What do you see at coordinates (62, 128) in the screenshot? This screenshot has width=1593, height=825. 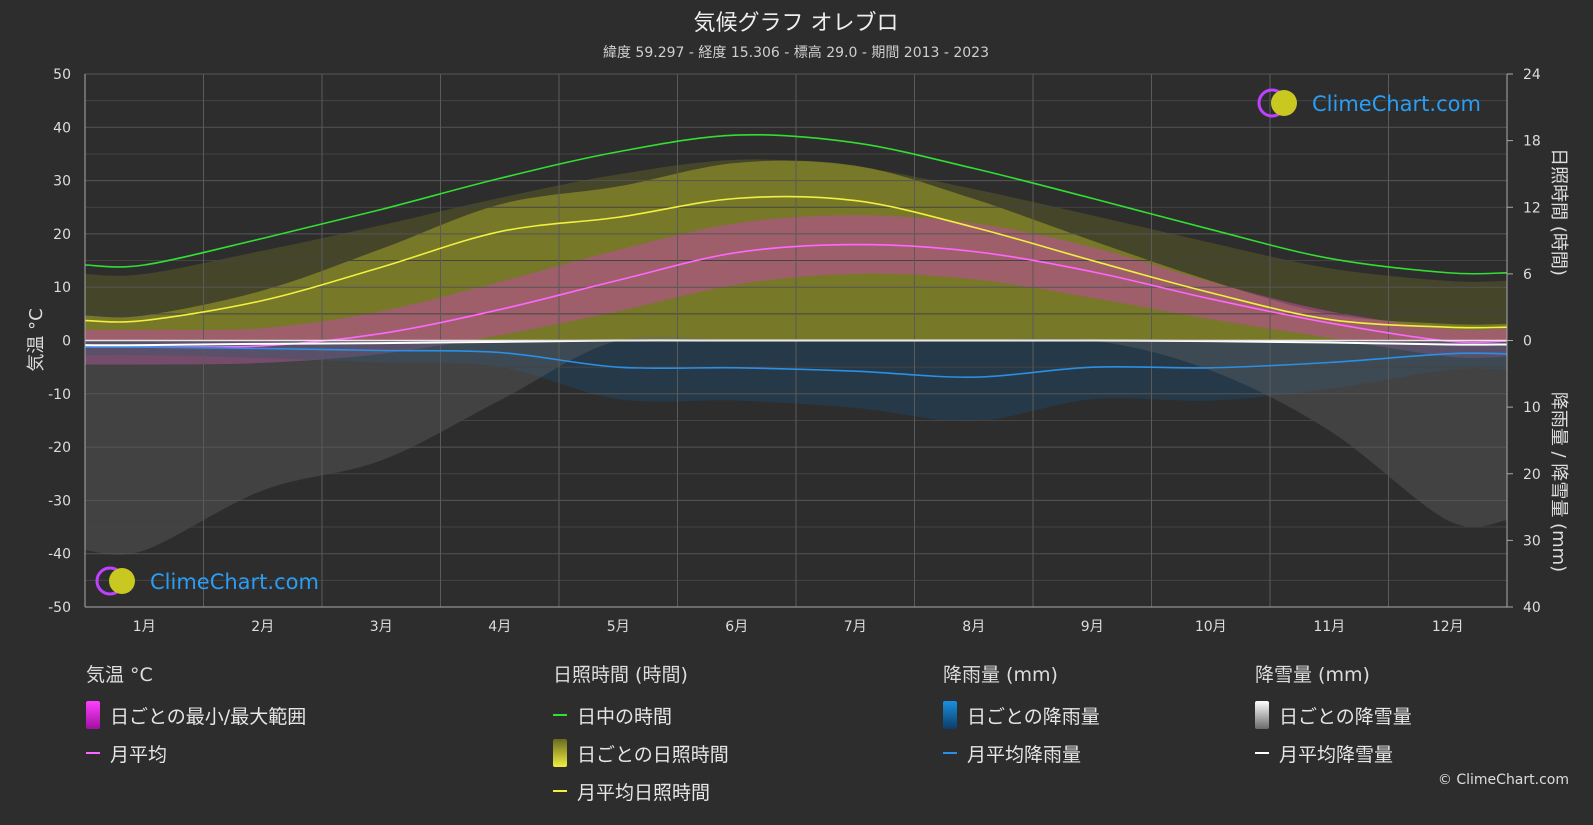 I see `left-tick-label: 40` at bounding box center [62, 128].